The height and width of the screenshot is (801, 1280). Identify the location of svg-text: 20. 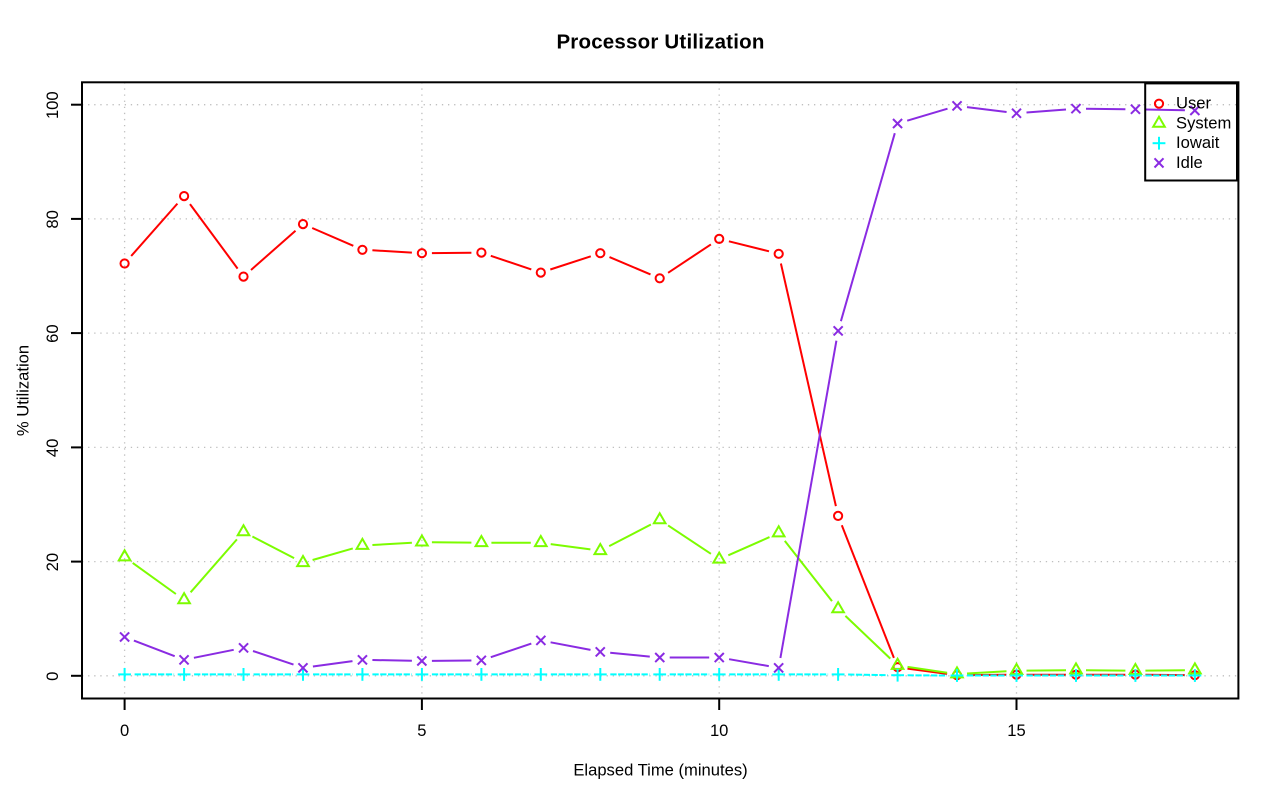
(52, 562).